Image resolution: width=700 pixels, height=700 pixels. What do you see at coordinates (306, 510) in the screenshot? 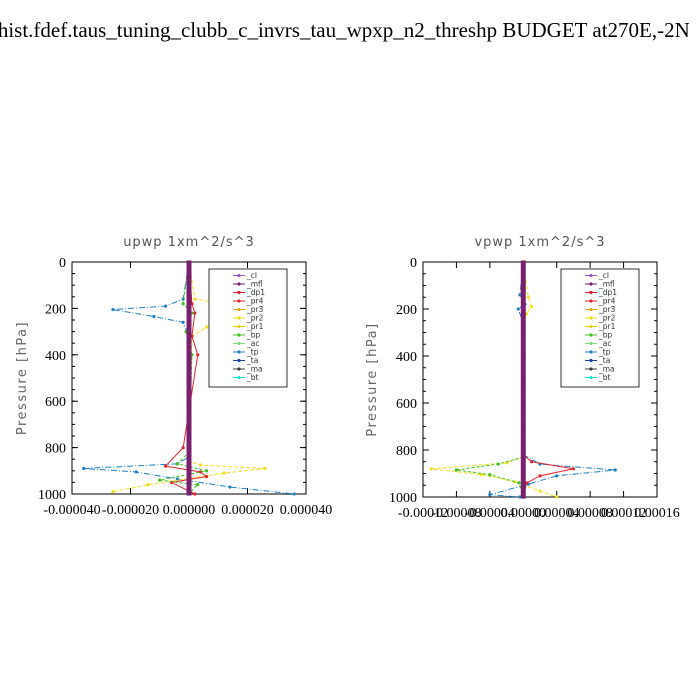
I see `x-tick-label: 0.000040` at bounding box center [306, 510].